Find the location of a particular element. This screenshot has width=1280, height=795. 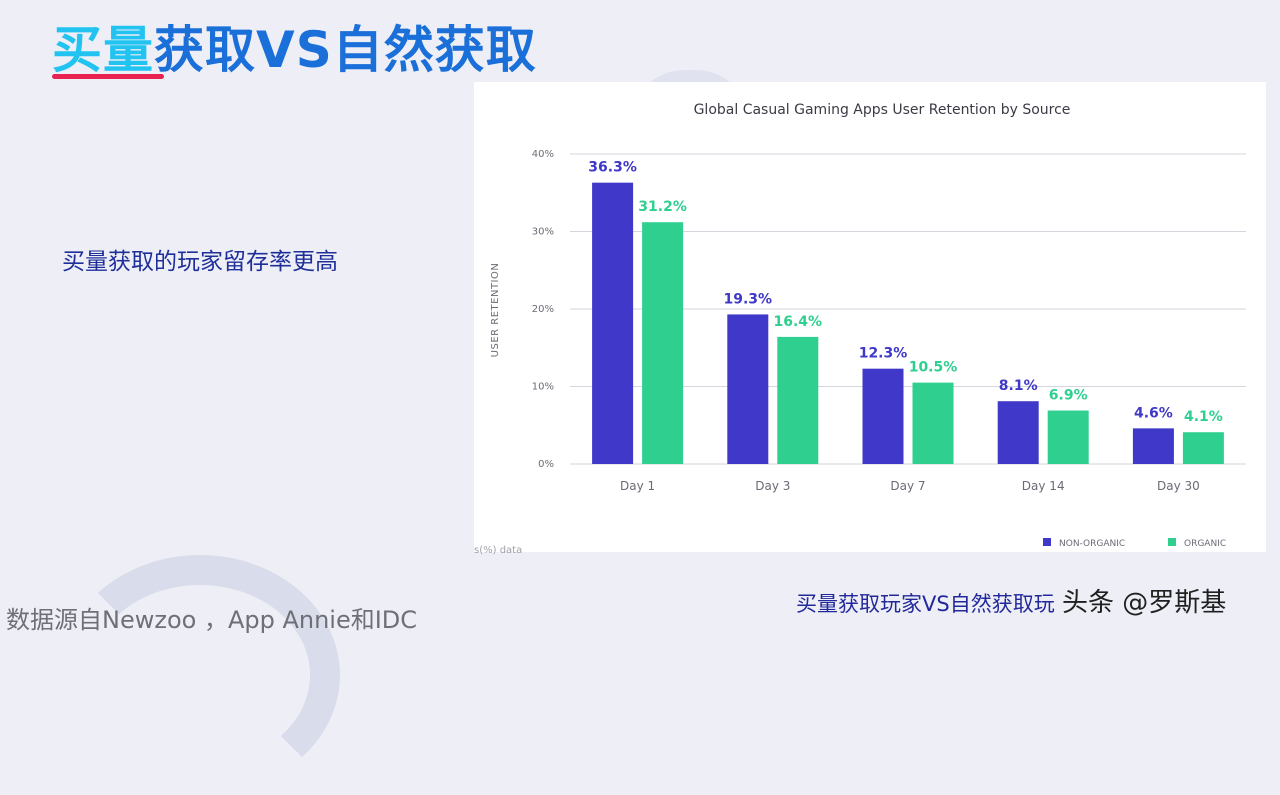

x-tick-labels: Day 1 Day 3 Day 7 Day 14 Day 30 is located at coordinates (910, 486).